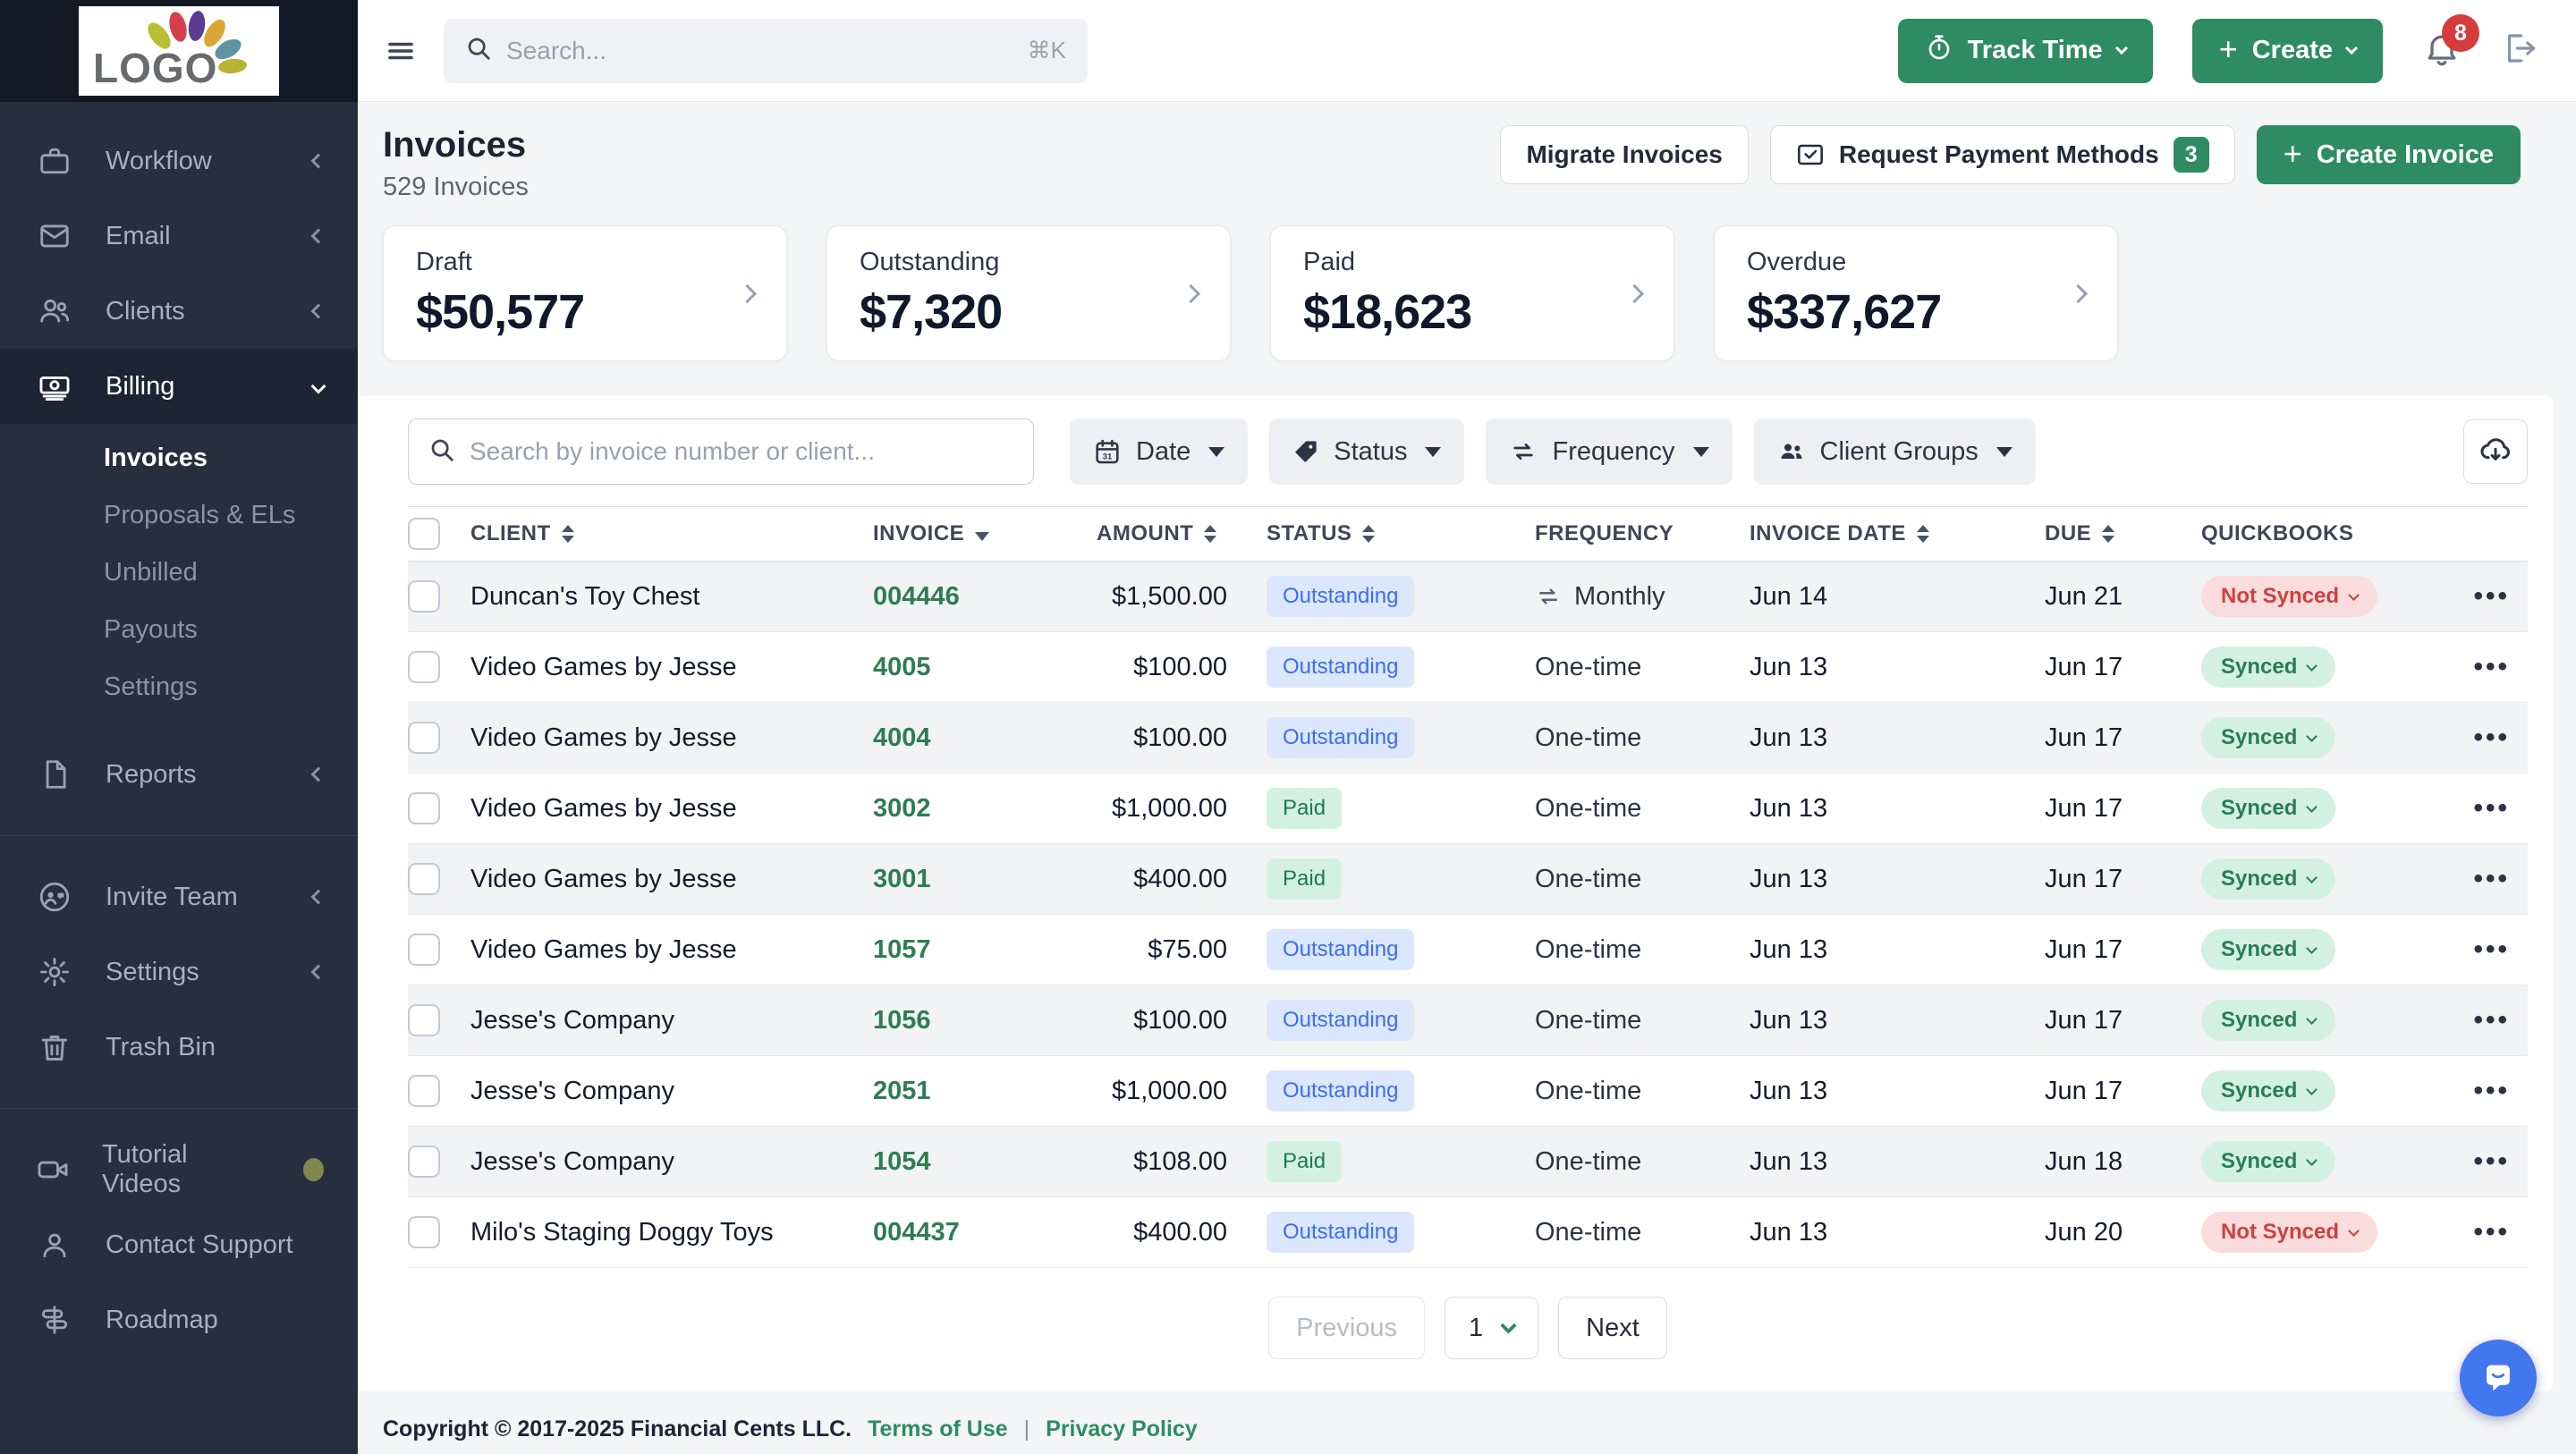 The height and width of the screenshot is (1454, 2576). Describe the element at coordinates (902, 808) in the screenshot. I see `invoice-number-link: 3002` at that location.